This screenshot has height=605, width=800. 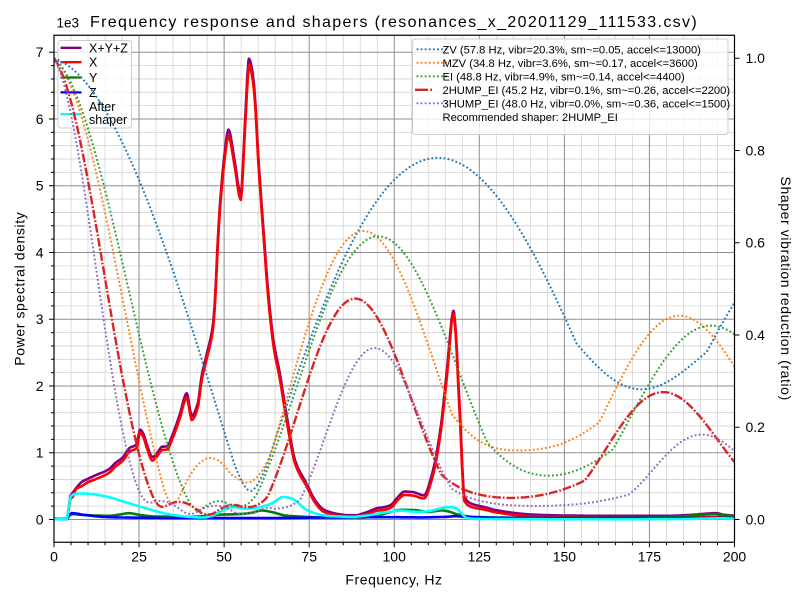 I want to click on svg-text:Shaper vibration reduction (ra: Shaper vibration reduction (ratio), so click(x=786, y=289).